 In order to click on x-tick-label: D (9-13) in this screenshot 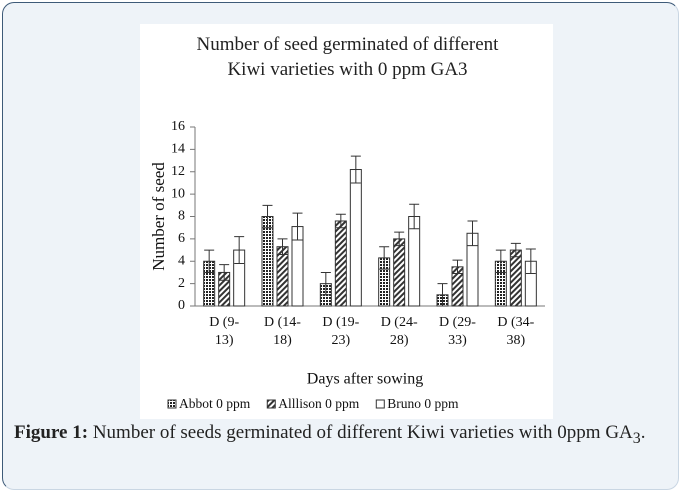, I will do `click(224, 331)`.